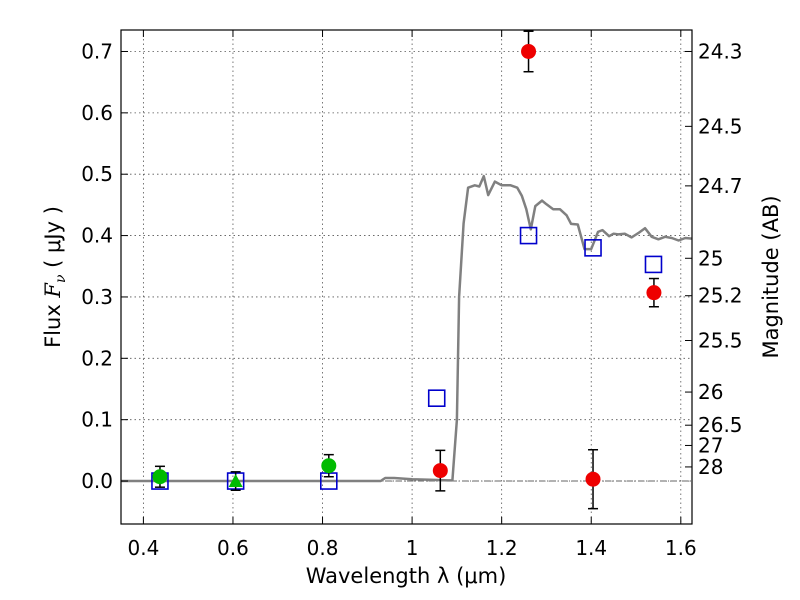 Image resolution: width=800 pixels, height=600 pixels. Describe the element at coordinates (235, 481) in the screenshot. I see `observed-flux-triangle` at that location.